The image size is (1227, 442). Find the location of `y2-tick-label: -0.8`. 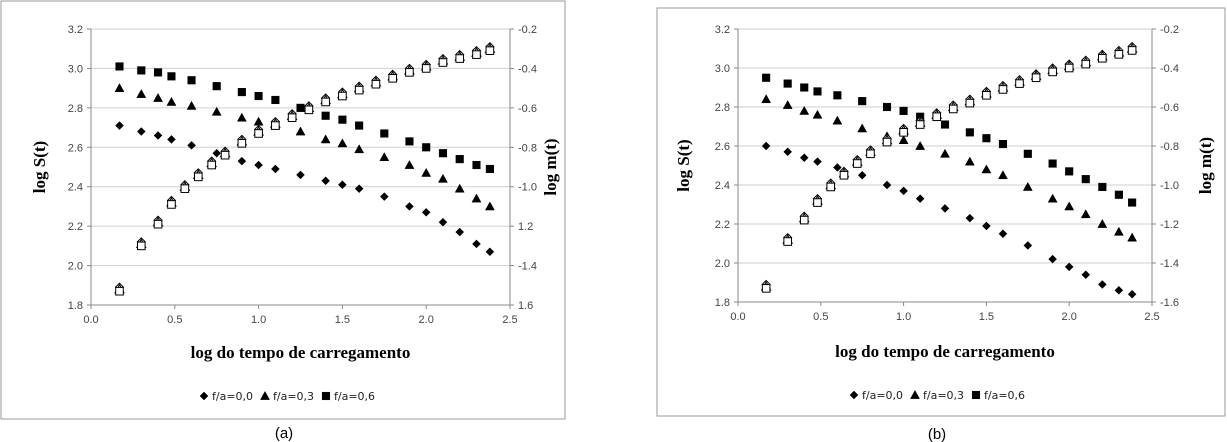

y2-tick-label: -0.8 is located at coordinates (1169, 147).